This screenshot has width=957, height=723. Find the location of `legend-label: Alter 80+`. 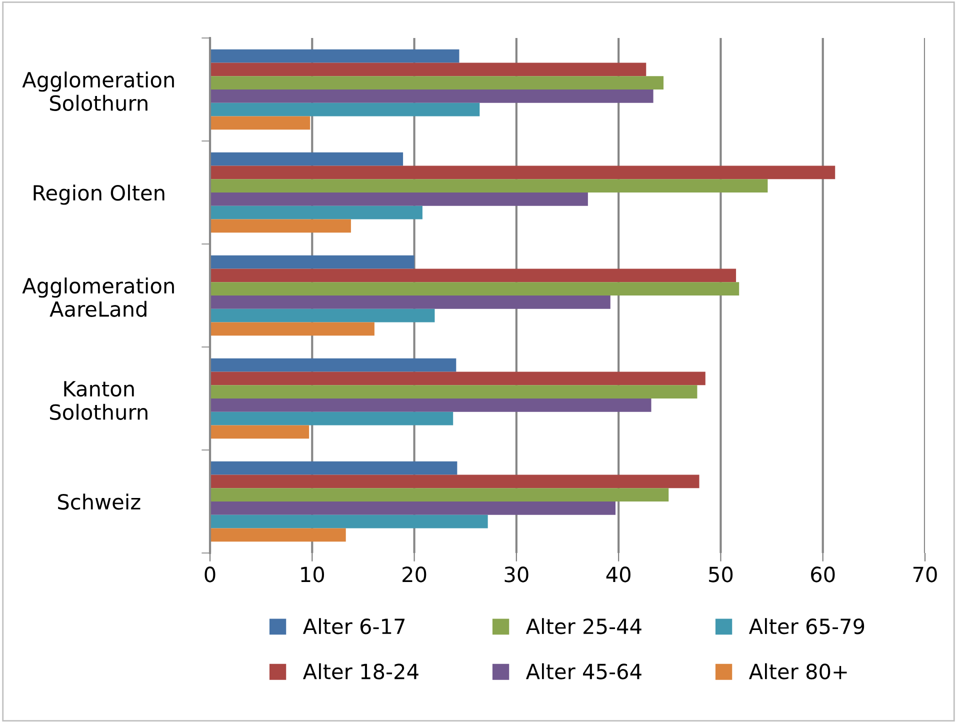

legend-label: Alter 80+ is located at coordinates (797, 671).